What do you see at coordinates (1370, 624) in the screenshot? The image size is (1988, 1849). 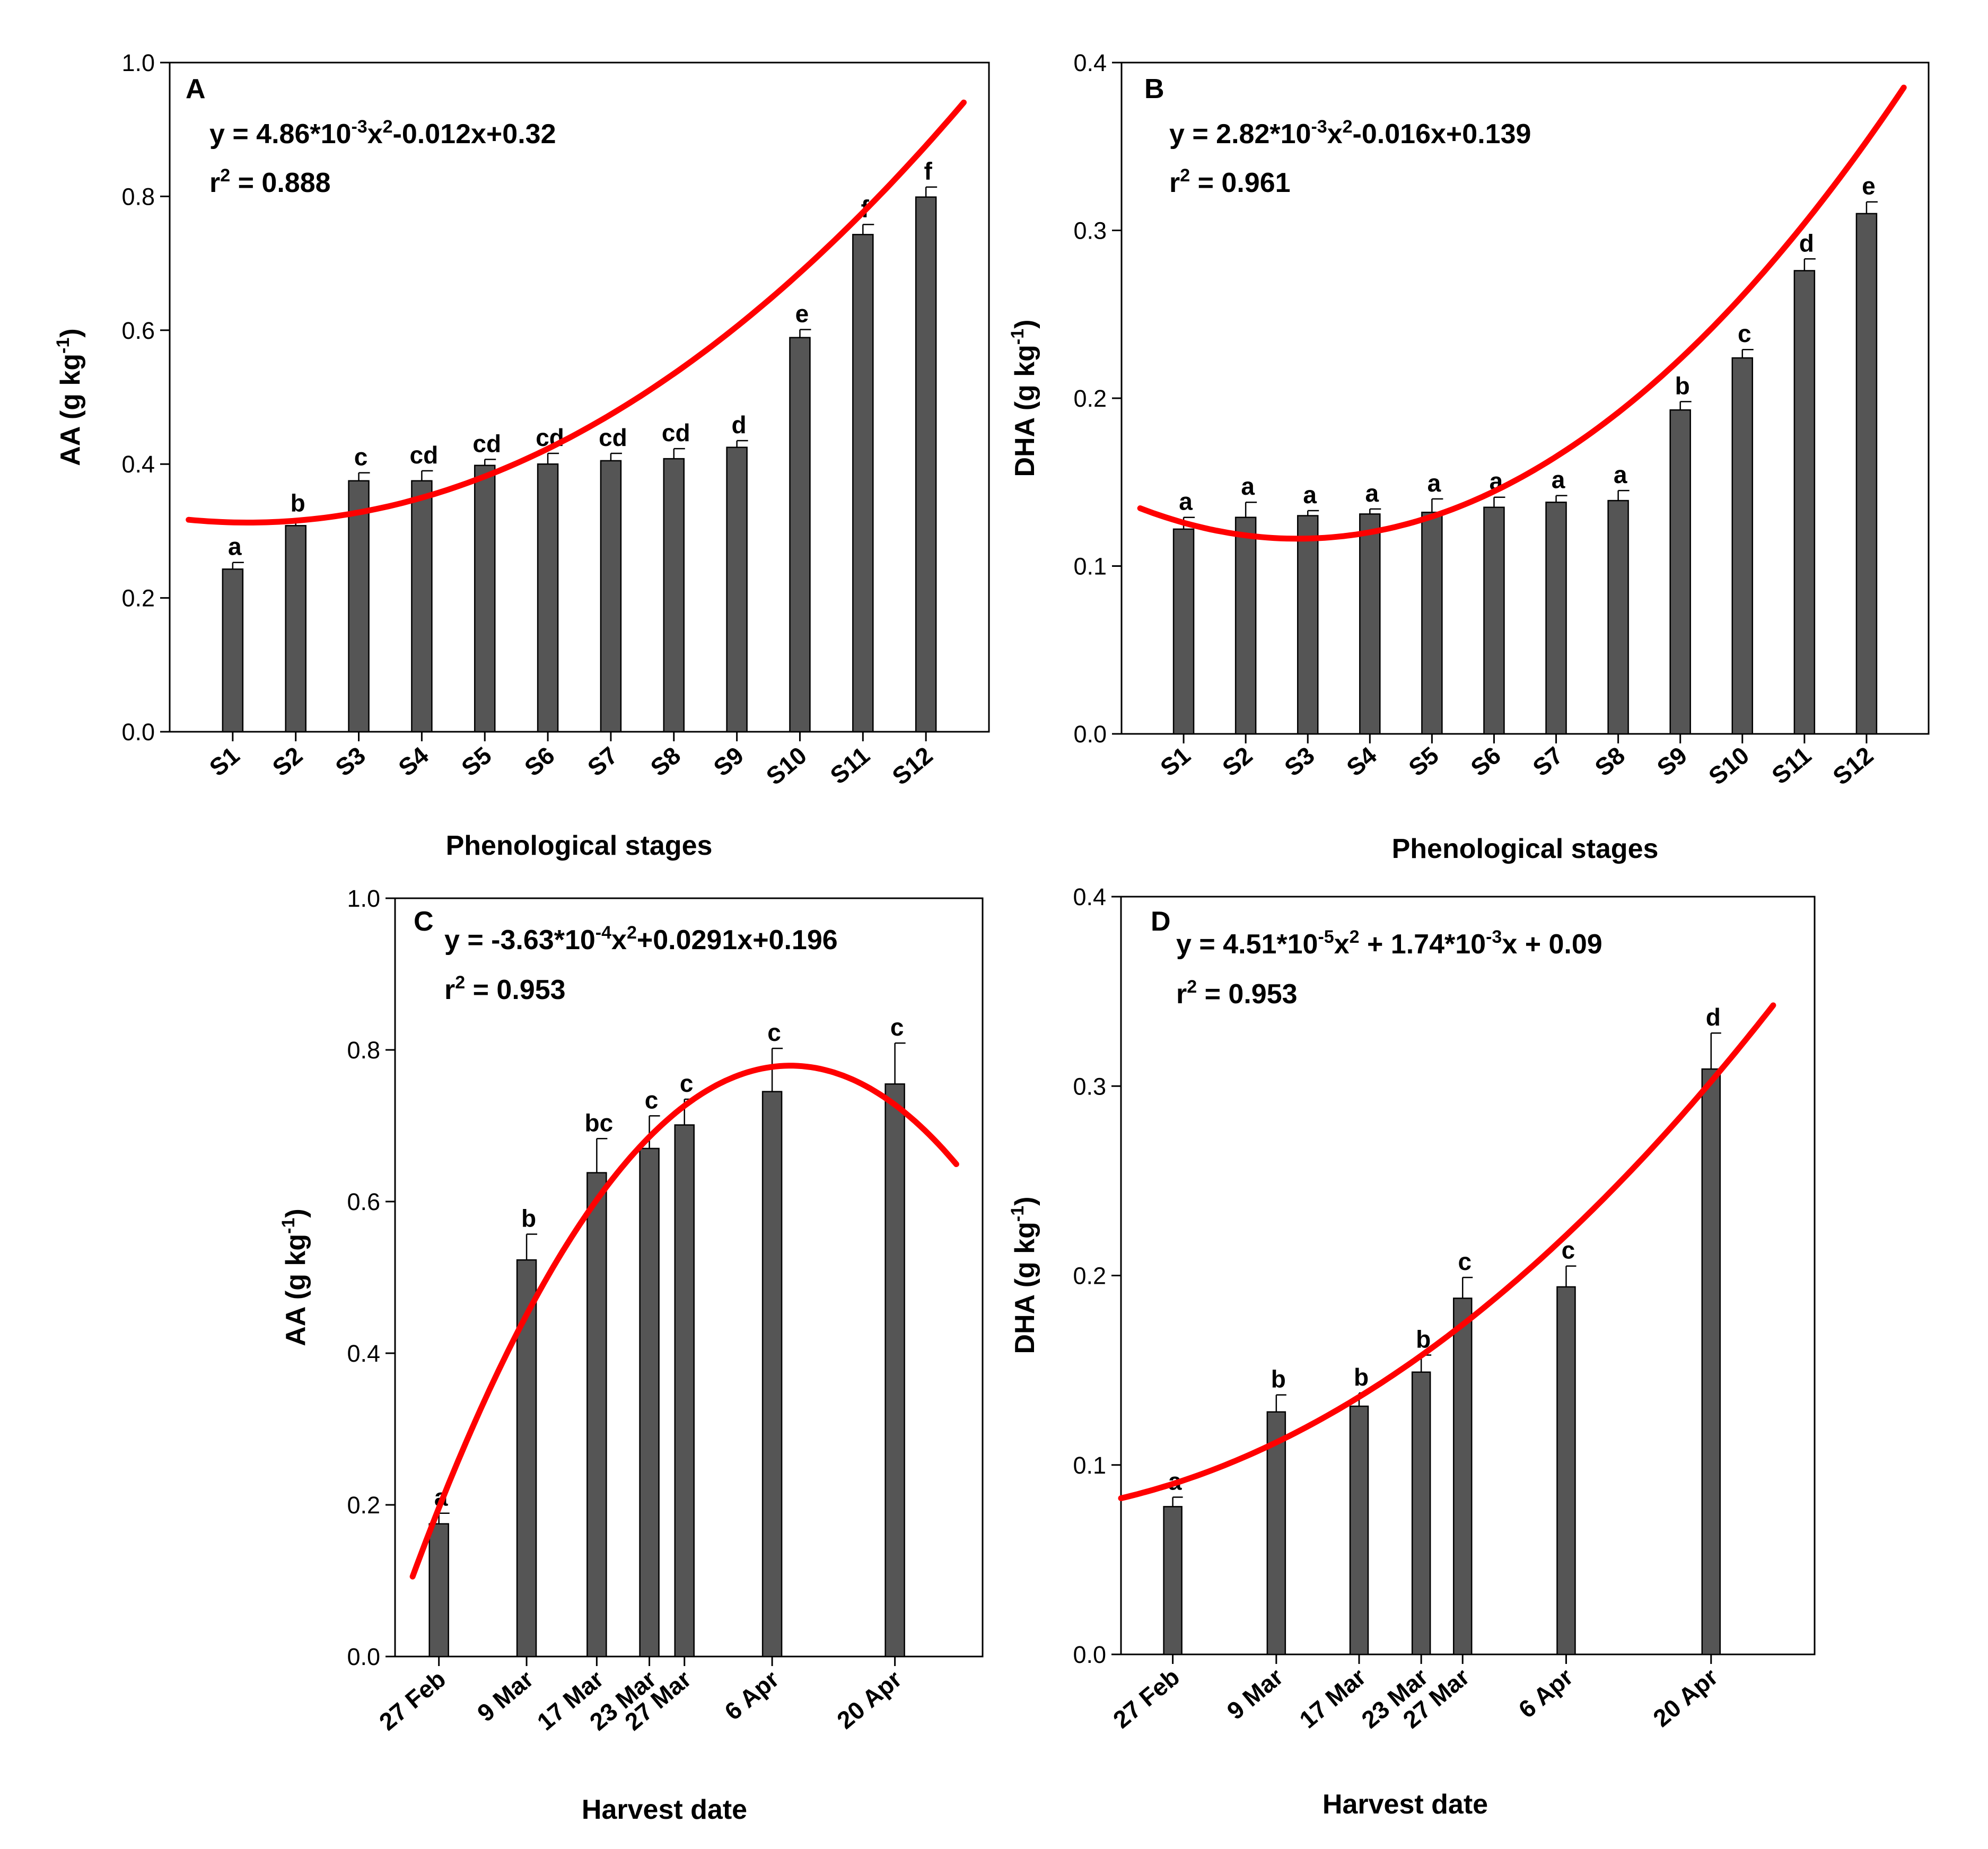 I see `bar-s4` at bounding box center [1370, 624].